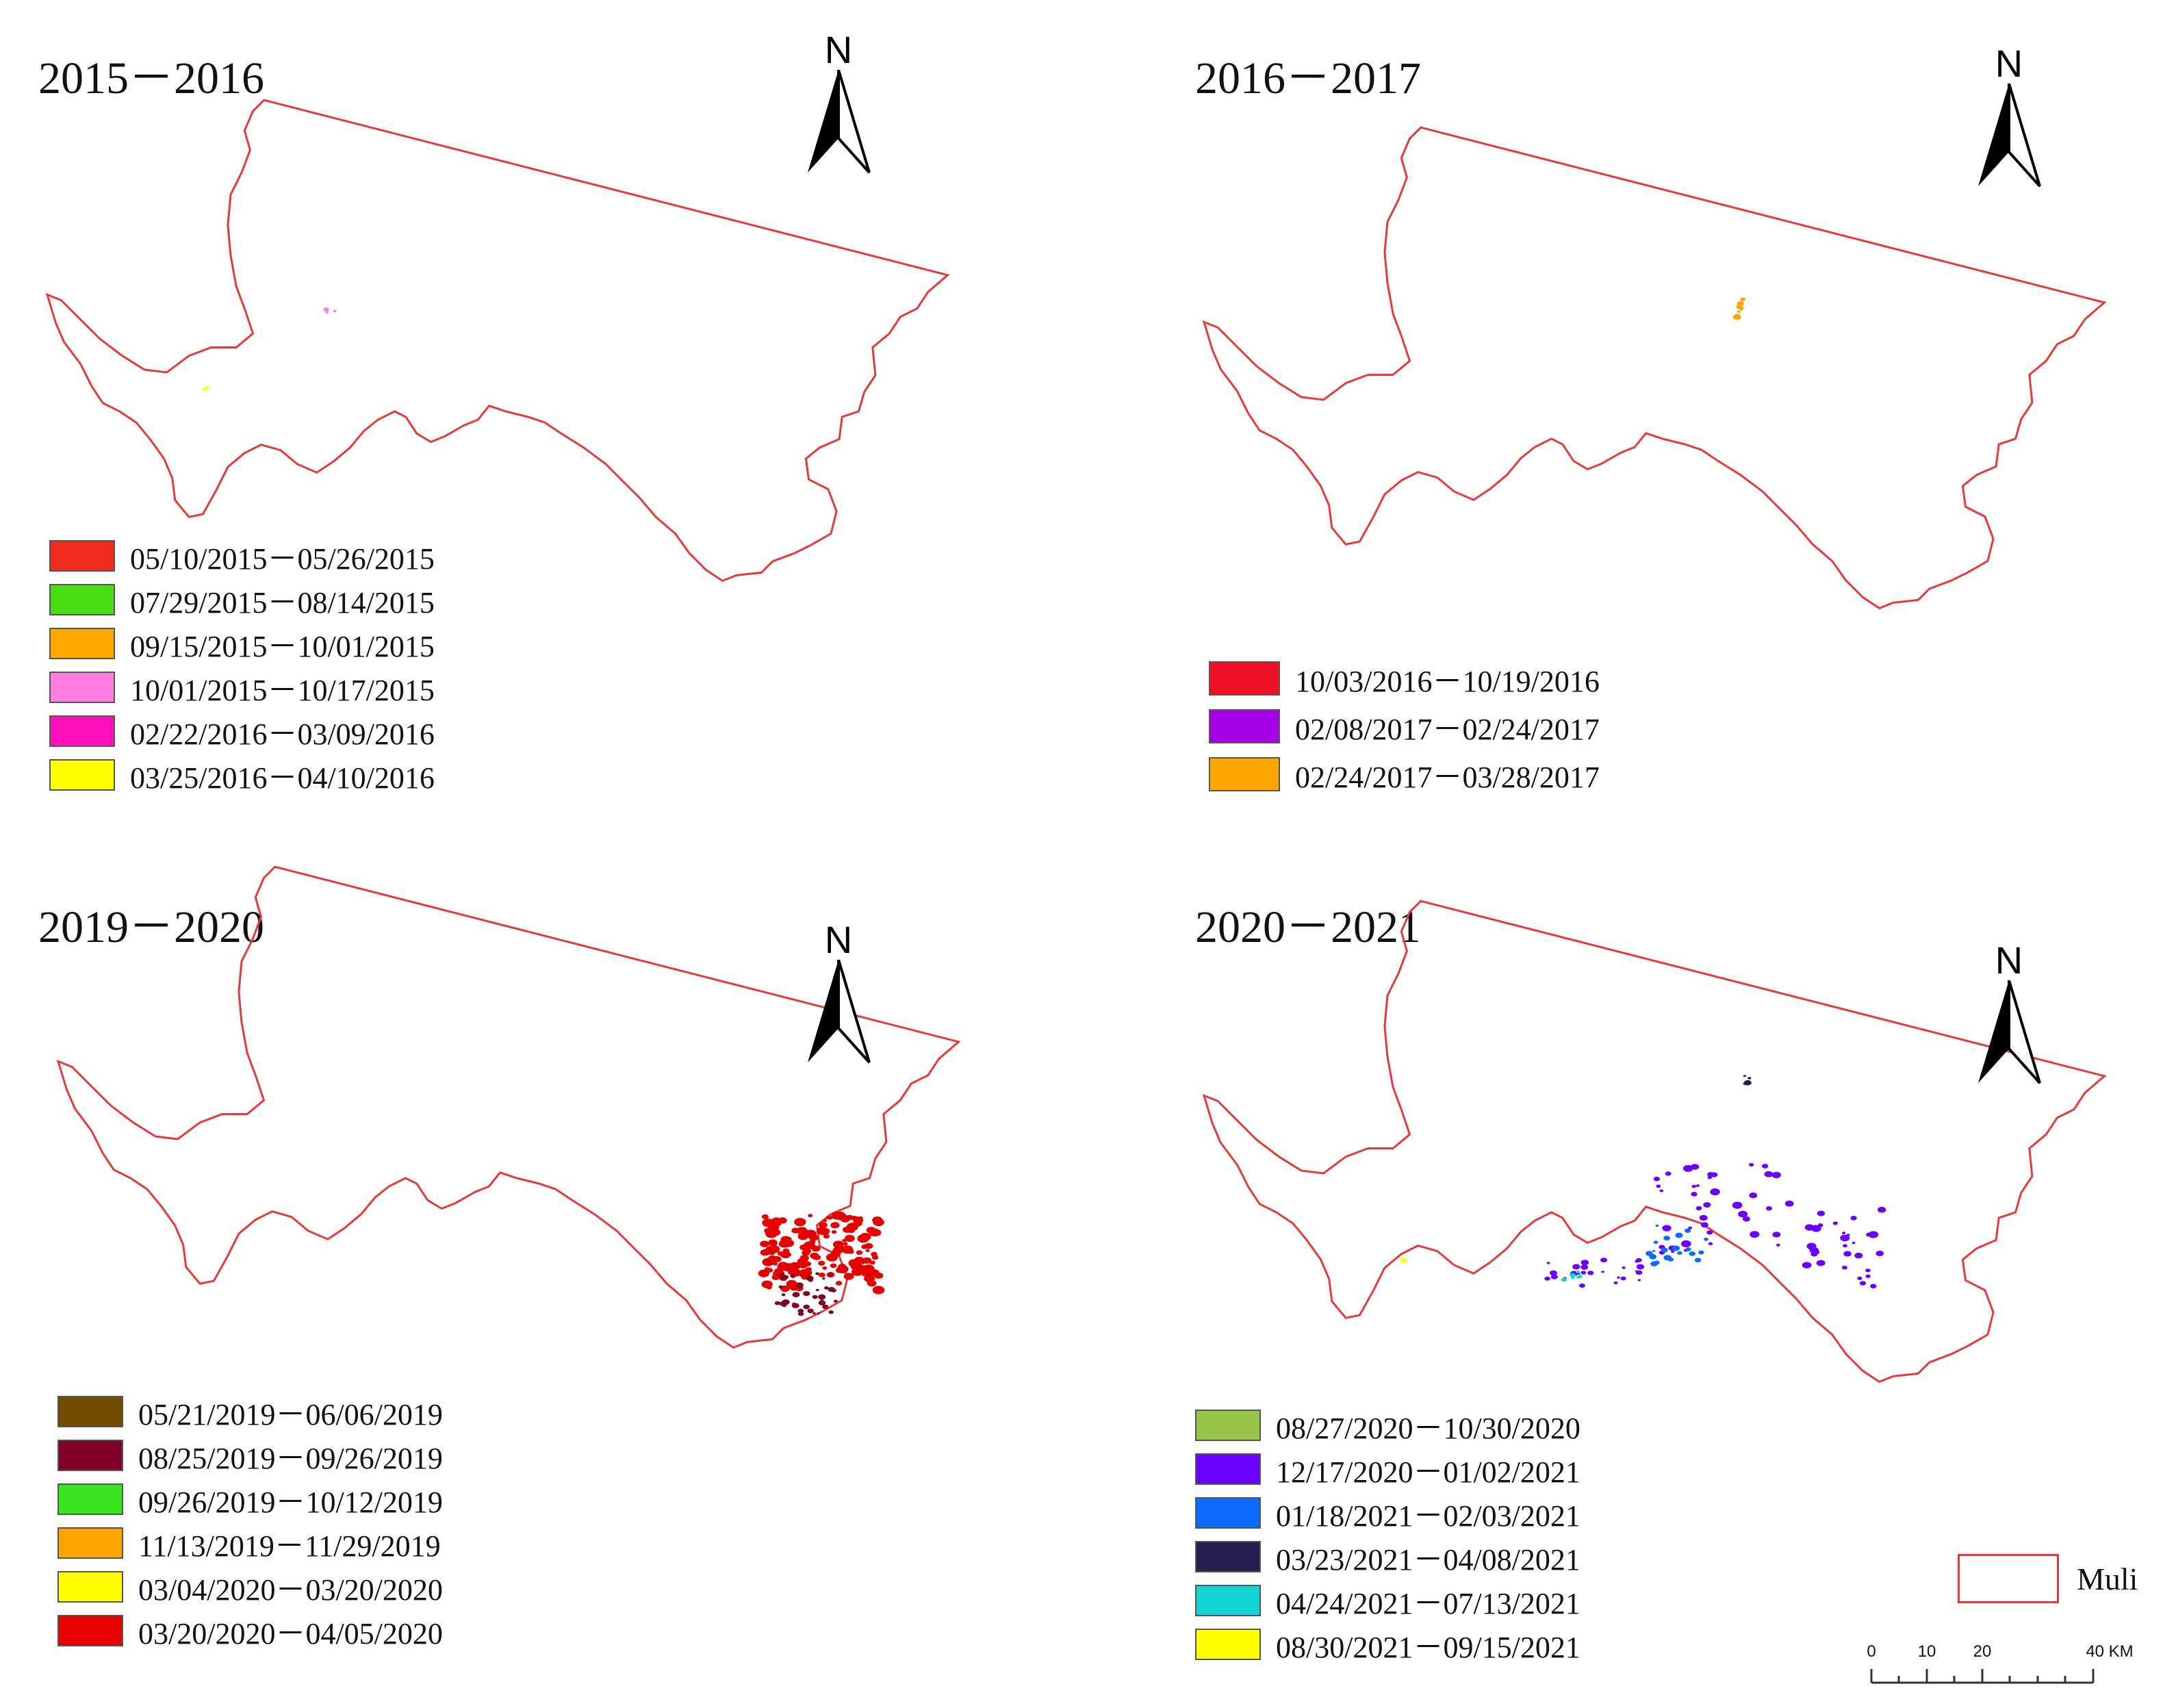 The width and height of the screenshot is (2176, 1708). I want to click on legend-label: 04/24/2021－07/13/2021, so click(1428, 1603).